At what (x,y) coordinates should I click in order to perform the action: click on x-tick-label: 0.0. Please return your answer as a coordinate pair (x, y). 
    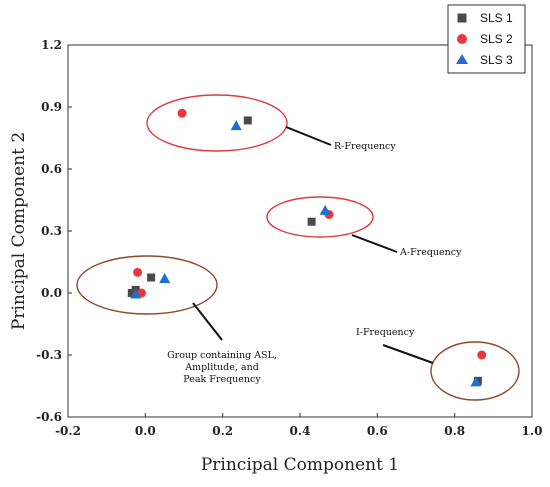
    Looking at the image, I should click on (145, 431).